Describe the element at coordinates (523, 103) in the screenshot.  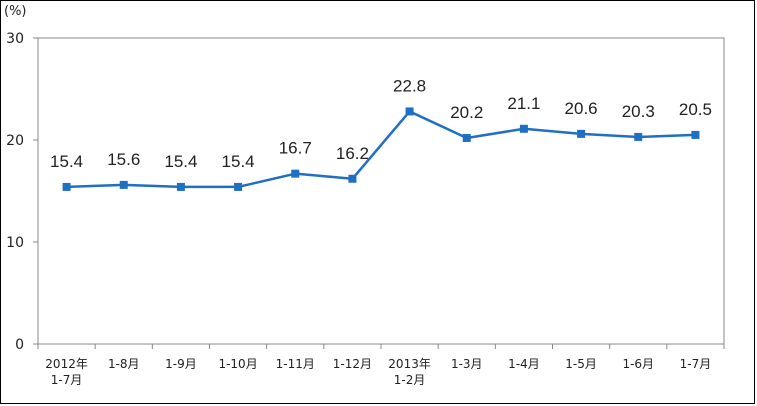
I see `data-label: 21.1` at that location.